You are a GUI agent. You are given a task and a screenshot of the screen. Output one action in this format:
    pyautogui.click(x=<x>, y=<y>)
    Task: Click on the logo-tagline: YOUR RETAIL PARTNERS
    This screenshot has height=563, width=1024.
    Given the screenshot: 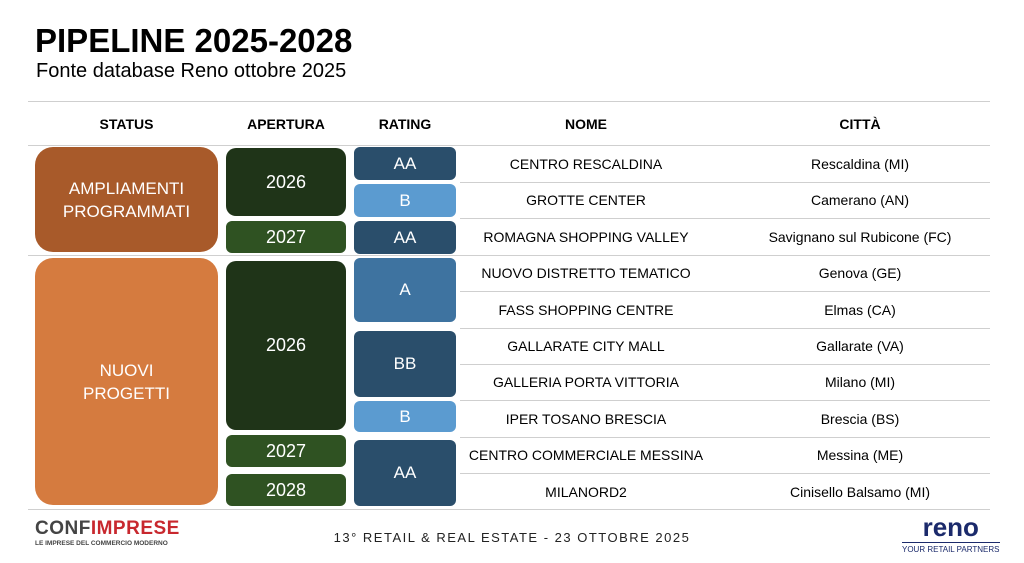 What is the action you would take?
    pyautogui.click(x=951, y=548)
    